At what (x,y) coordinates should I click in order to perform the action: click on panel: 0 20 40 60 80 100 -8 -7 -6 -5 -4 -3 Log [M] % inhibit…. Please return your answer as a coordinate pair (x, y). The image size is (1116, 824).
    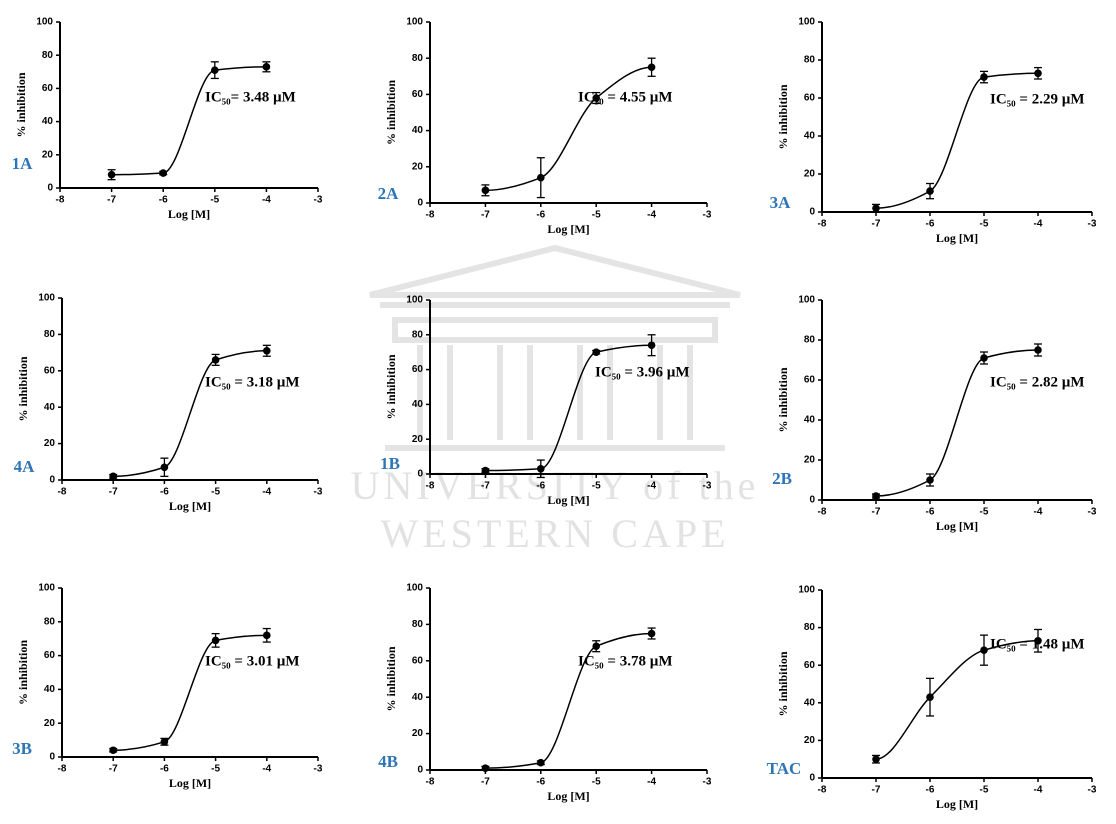
    Looking at the image, I should click on (545, 693).